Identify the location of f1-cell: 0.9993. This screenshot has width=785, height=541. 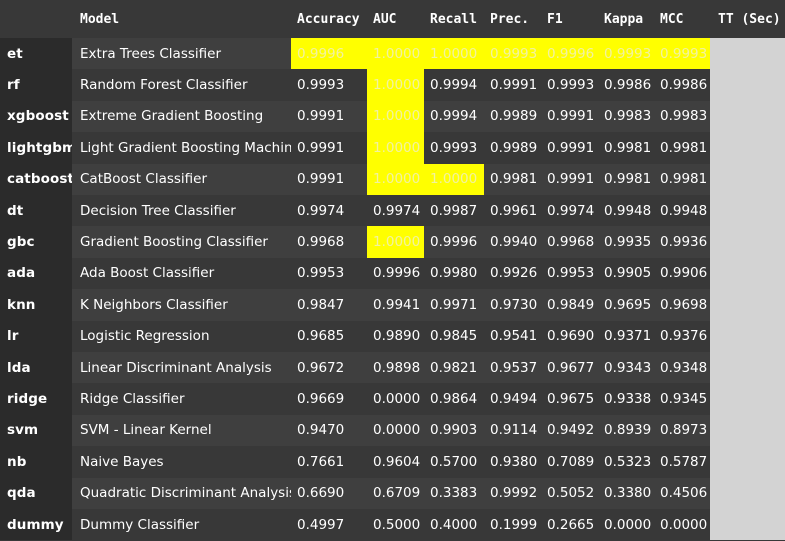
(571, 85).